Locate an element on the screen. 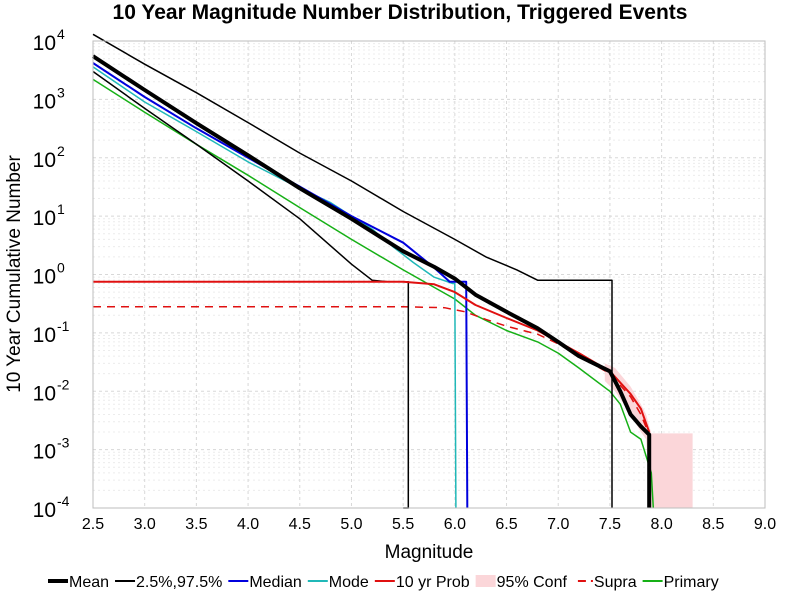  legend-label: Primary is located at coordinates (691, 582).